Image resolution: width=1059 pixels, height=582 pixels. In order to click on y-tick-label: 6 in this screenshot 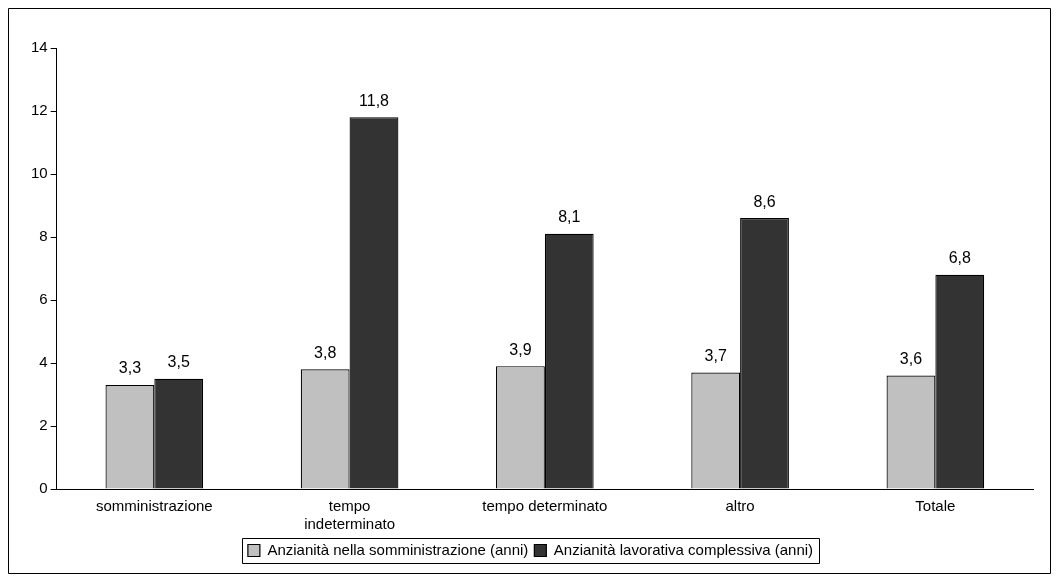, I will do `click(43, 299)`.